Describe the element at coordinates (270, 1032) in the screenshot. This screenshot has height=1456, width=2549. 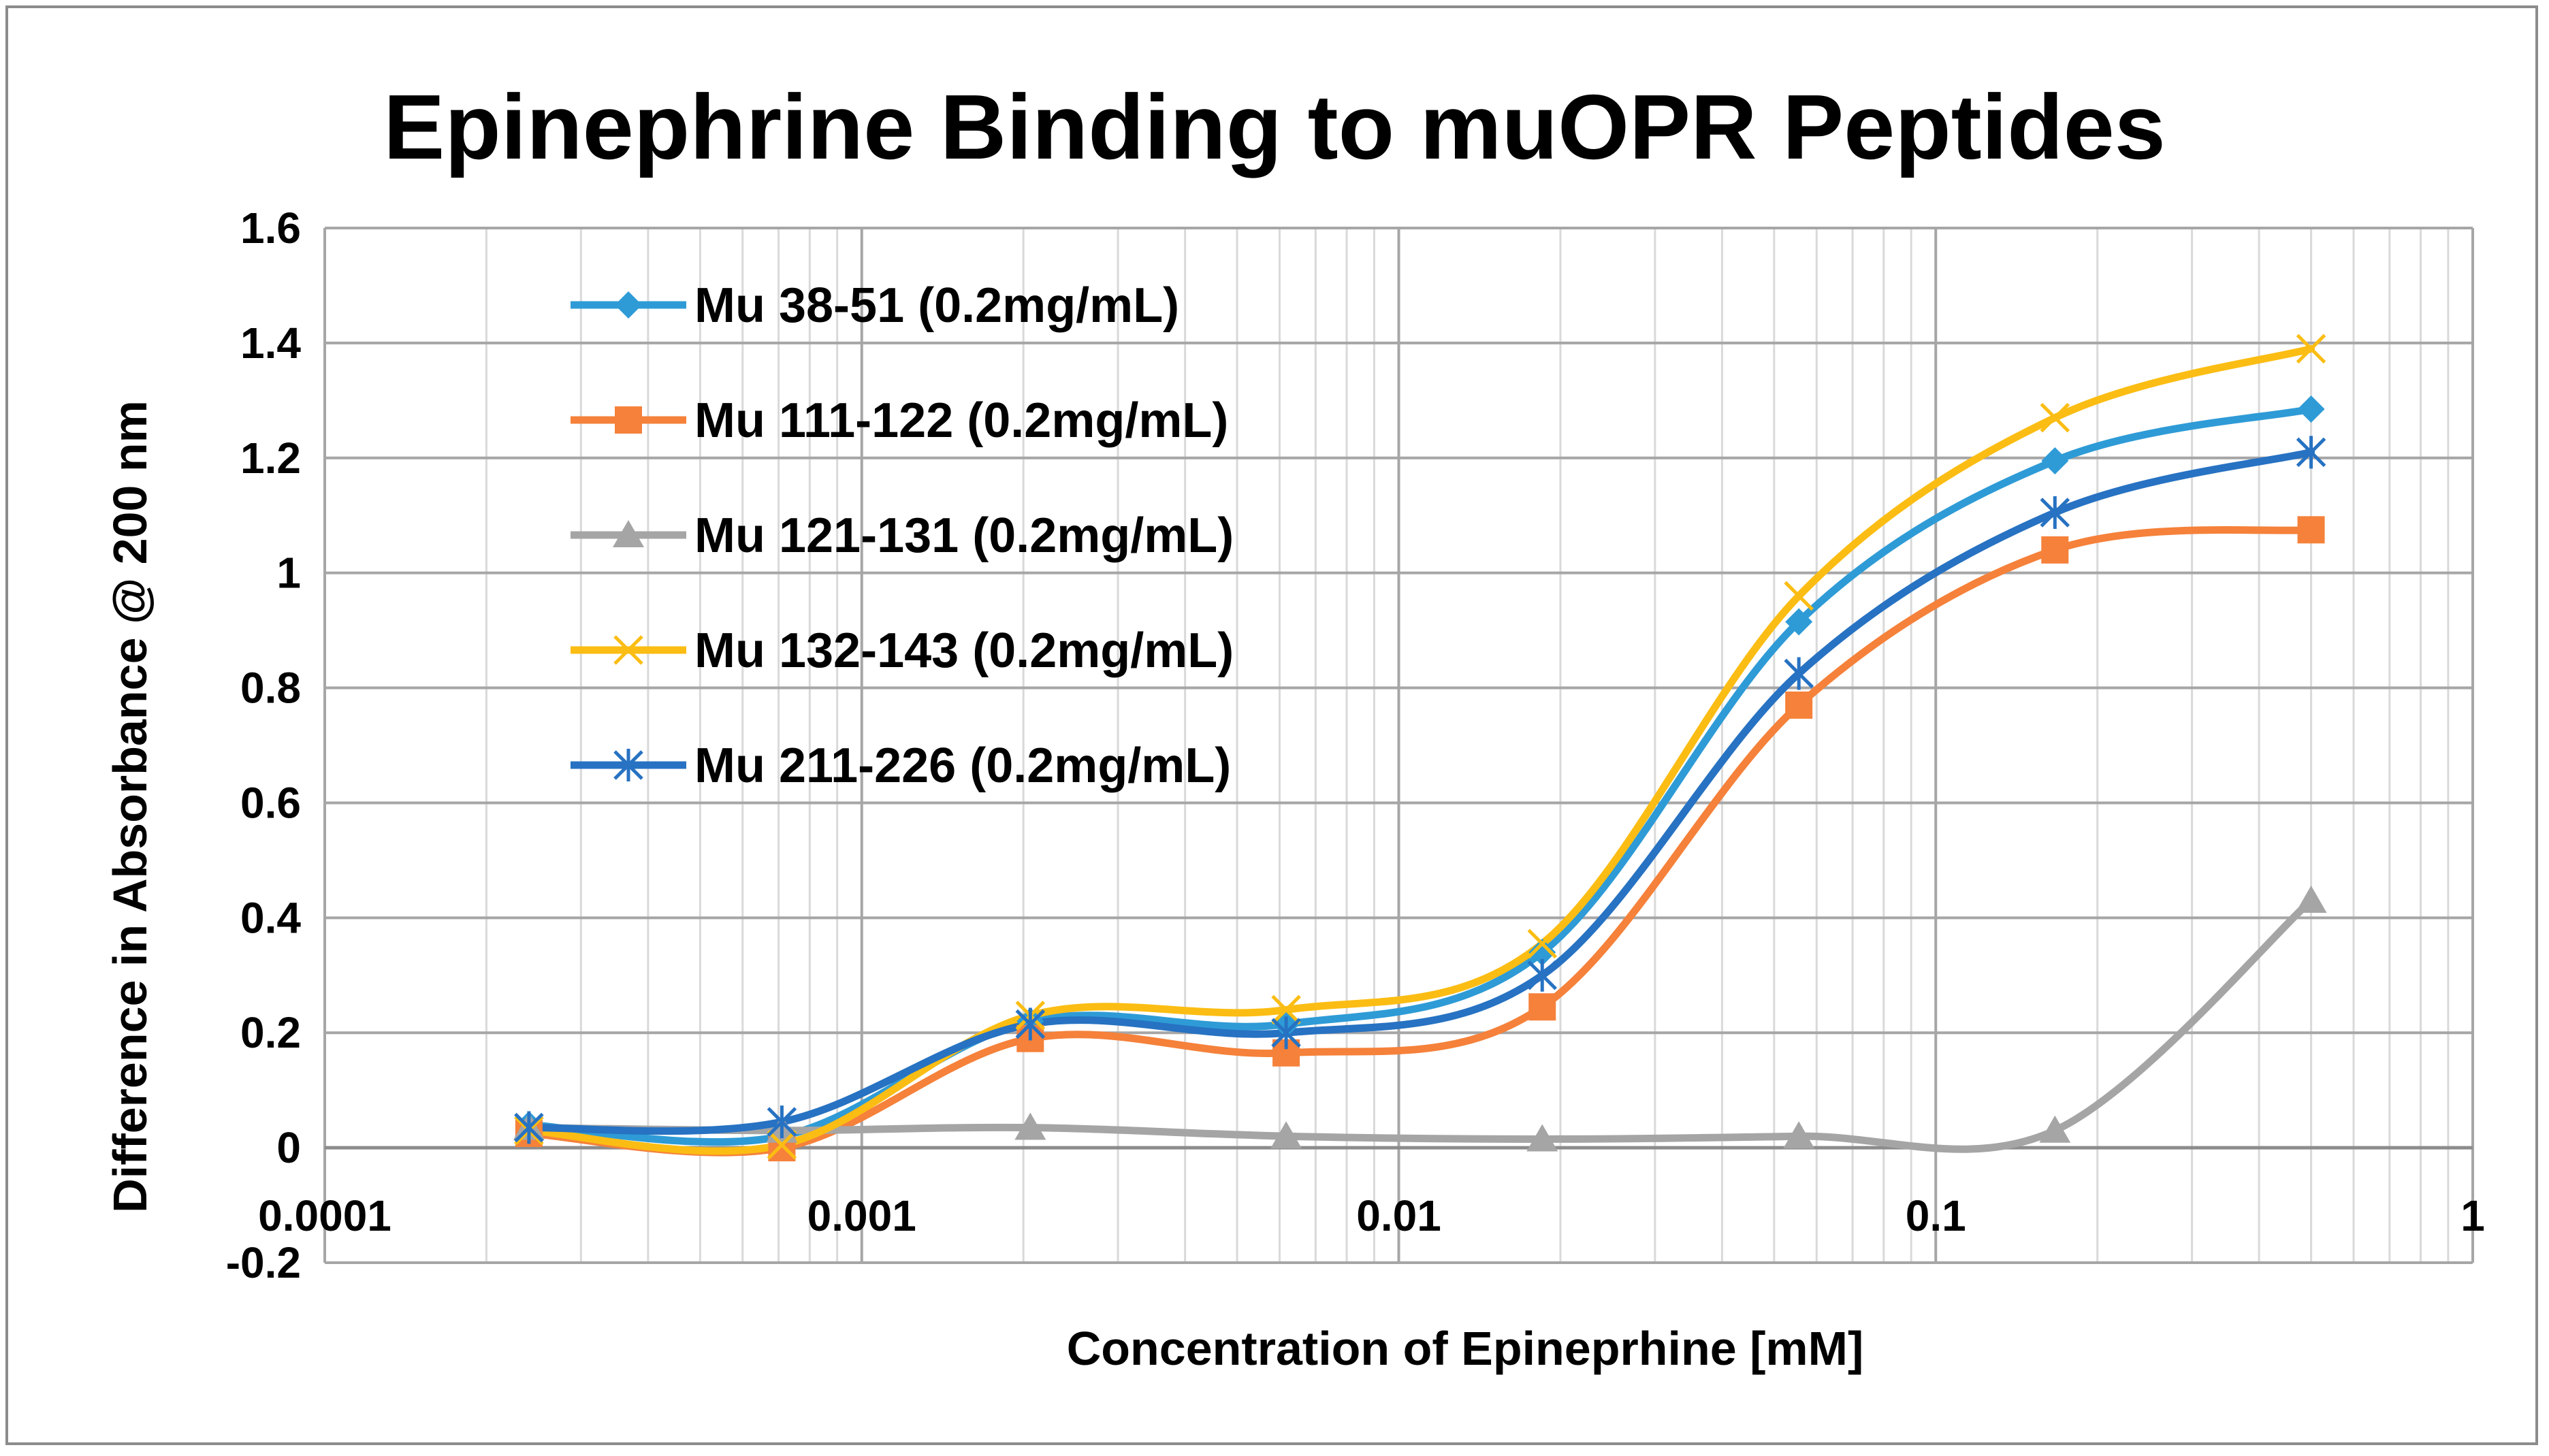
I see `y-tick-label: 0.2` at that location.